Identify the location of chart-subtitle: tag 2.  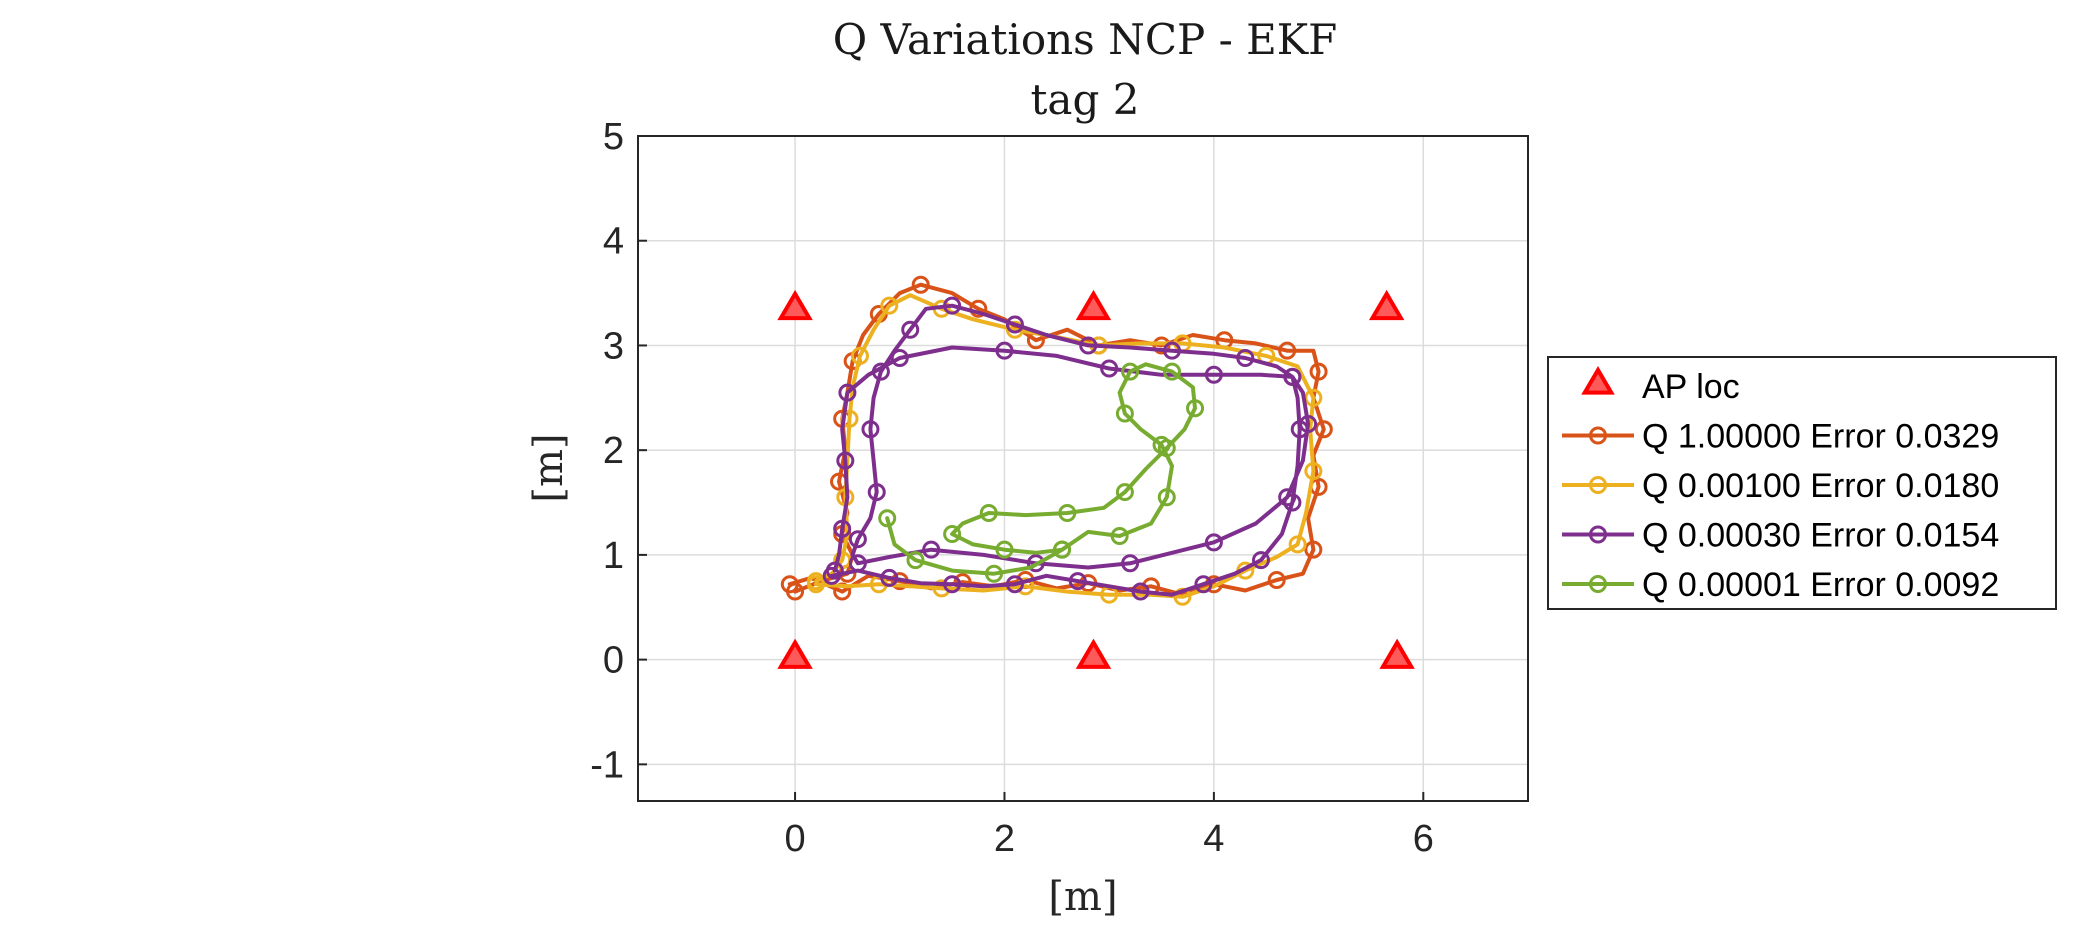
(1085, 99).